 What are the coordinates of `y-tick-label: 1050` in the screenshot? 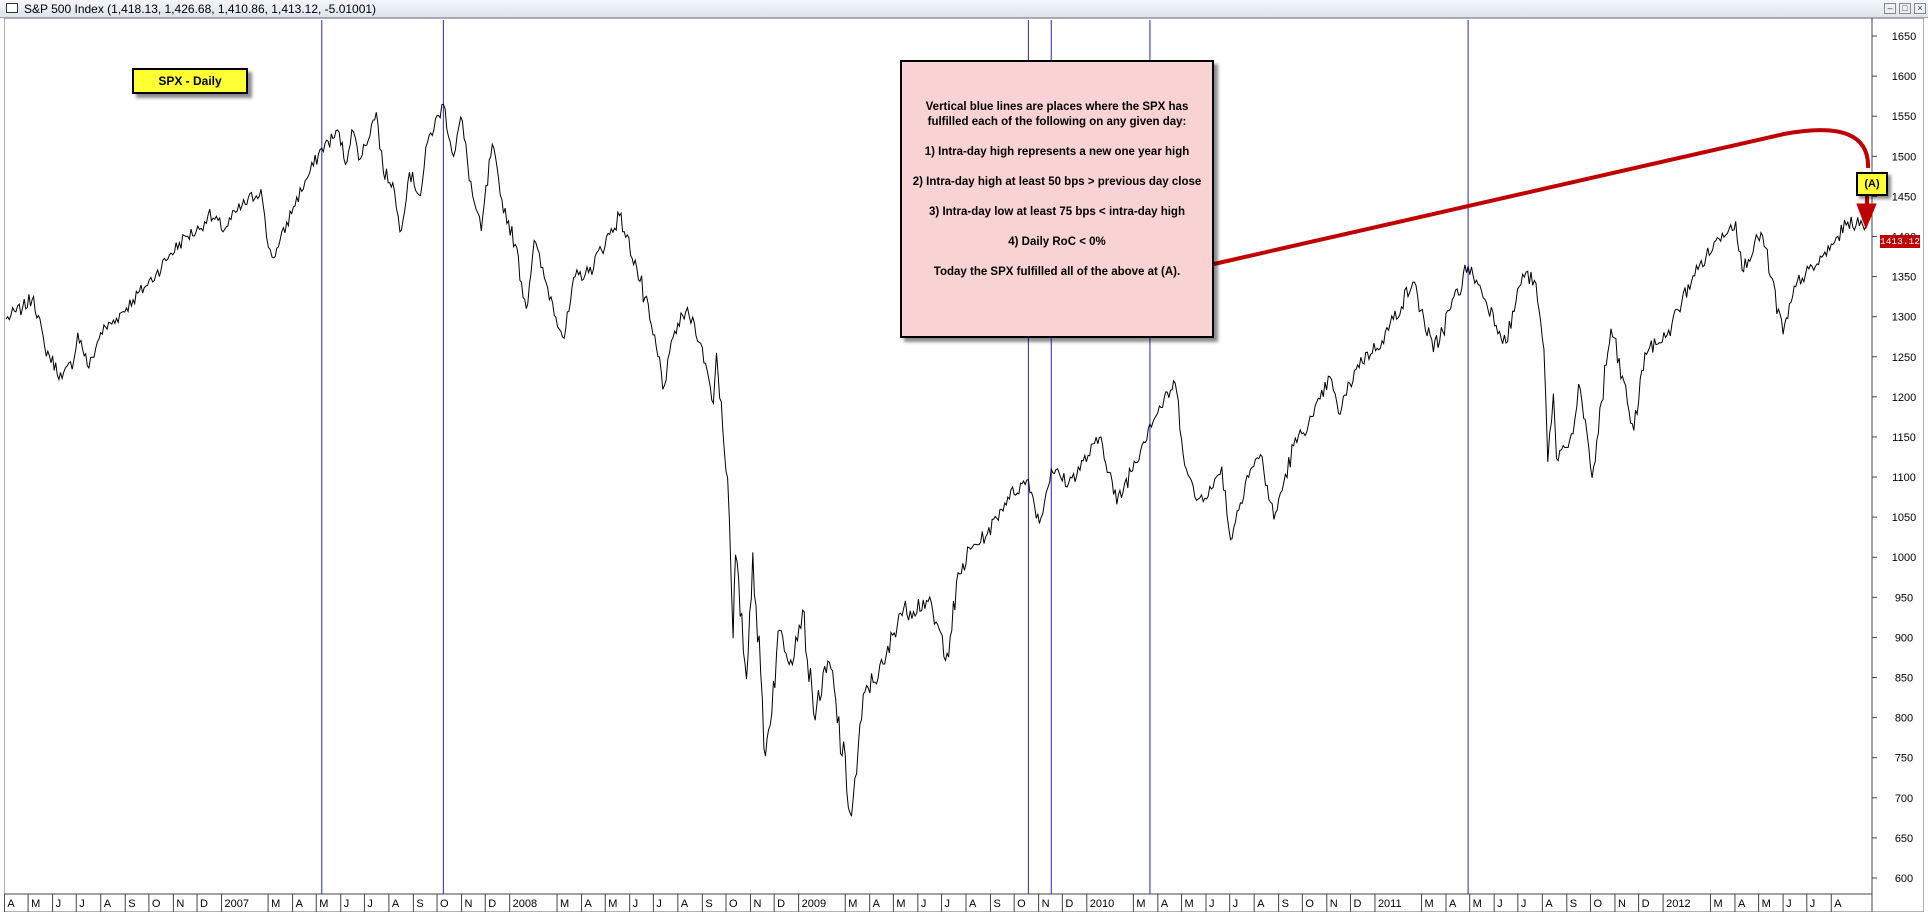 It's located at (1904, 518).